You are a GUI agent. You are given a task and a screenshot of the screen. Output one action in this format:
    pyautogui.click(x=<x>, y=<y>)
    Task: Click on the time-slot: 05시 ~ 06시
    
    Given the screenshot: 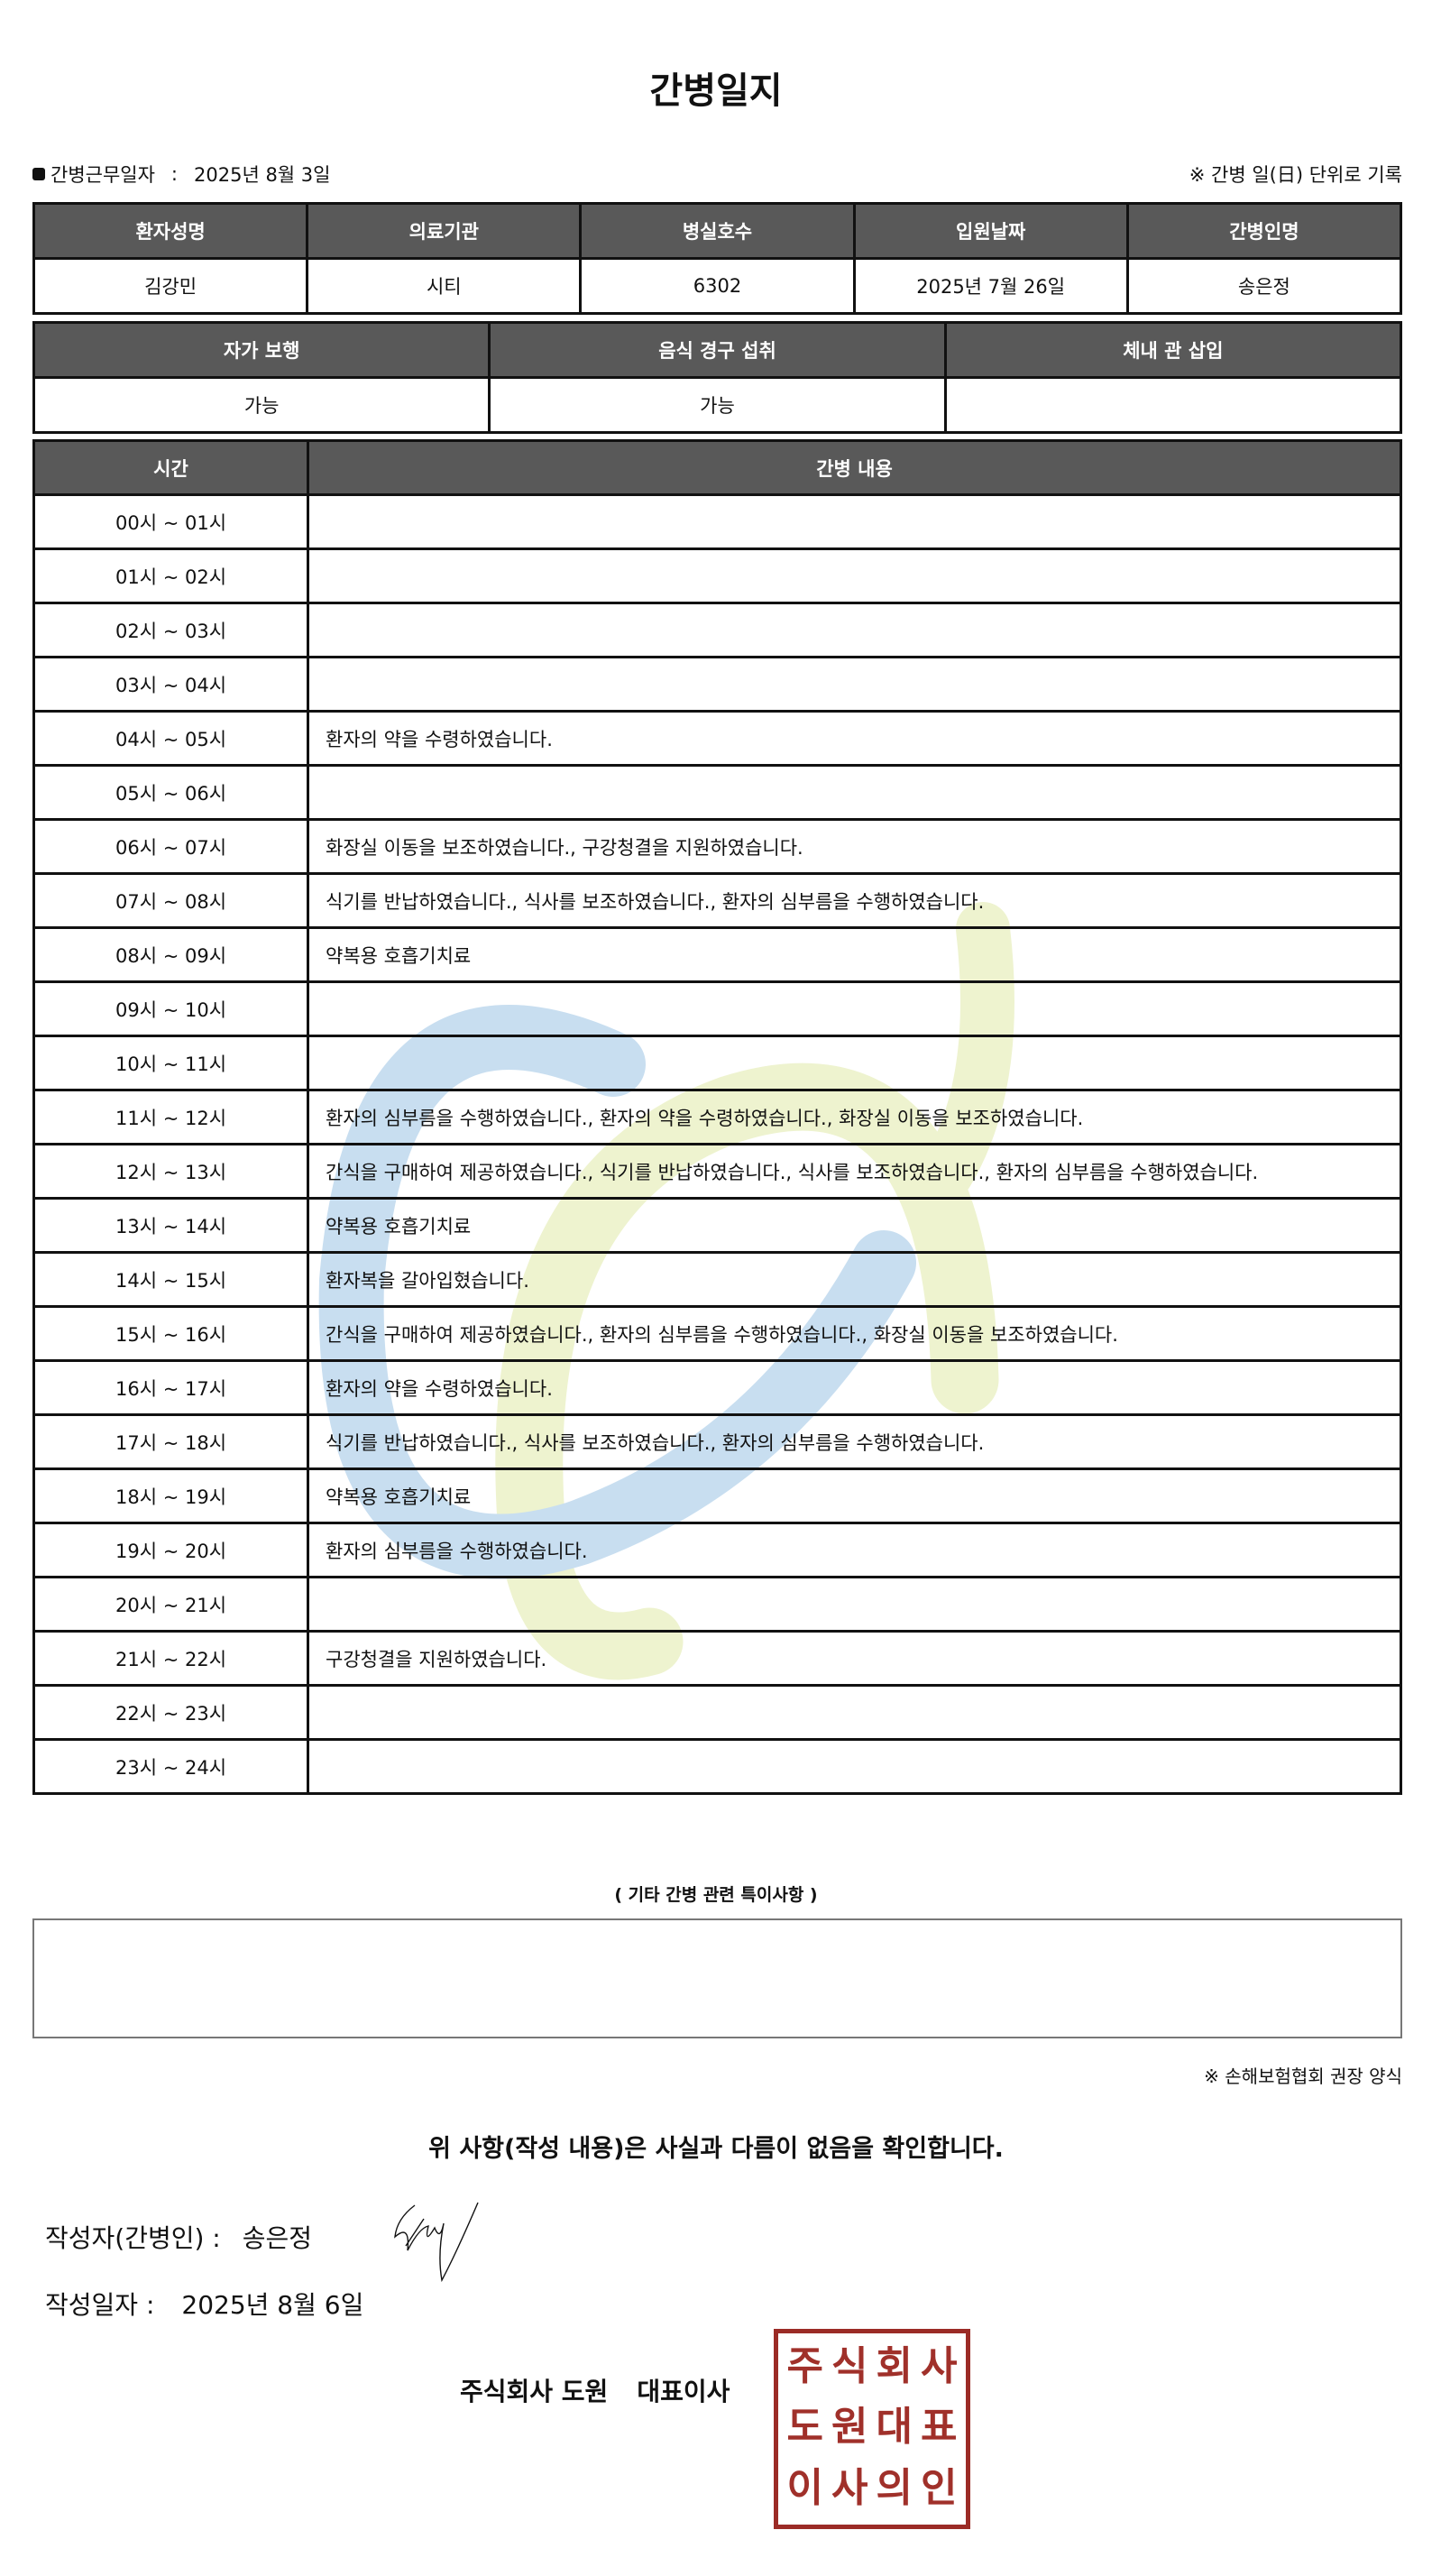 What is the action you would take?
    pyautogui.click(x=171, y=792)
    